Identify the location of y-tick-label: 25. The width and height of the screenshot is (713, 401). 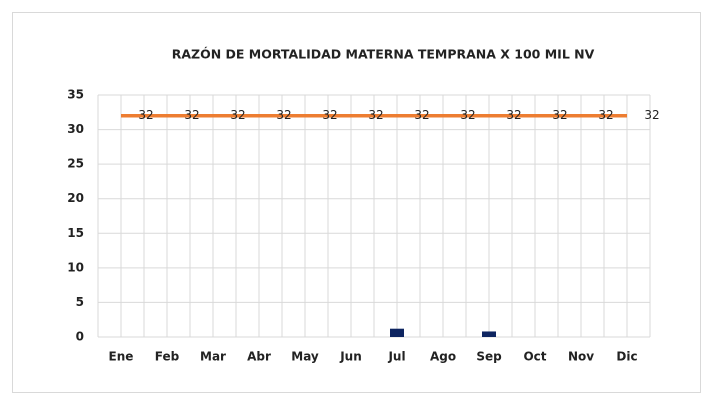
(75, 164).